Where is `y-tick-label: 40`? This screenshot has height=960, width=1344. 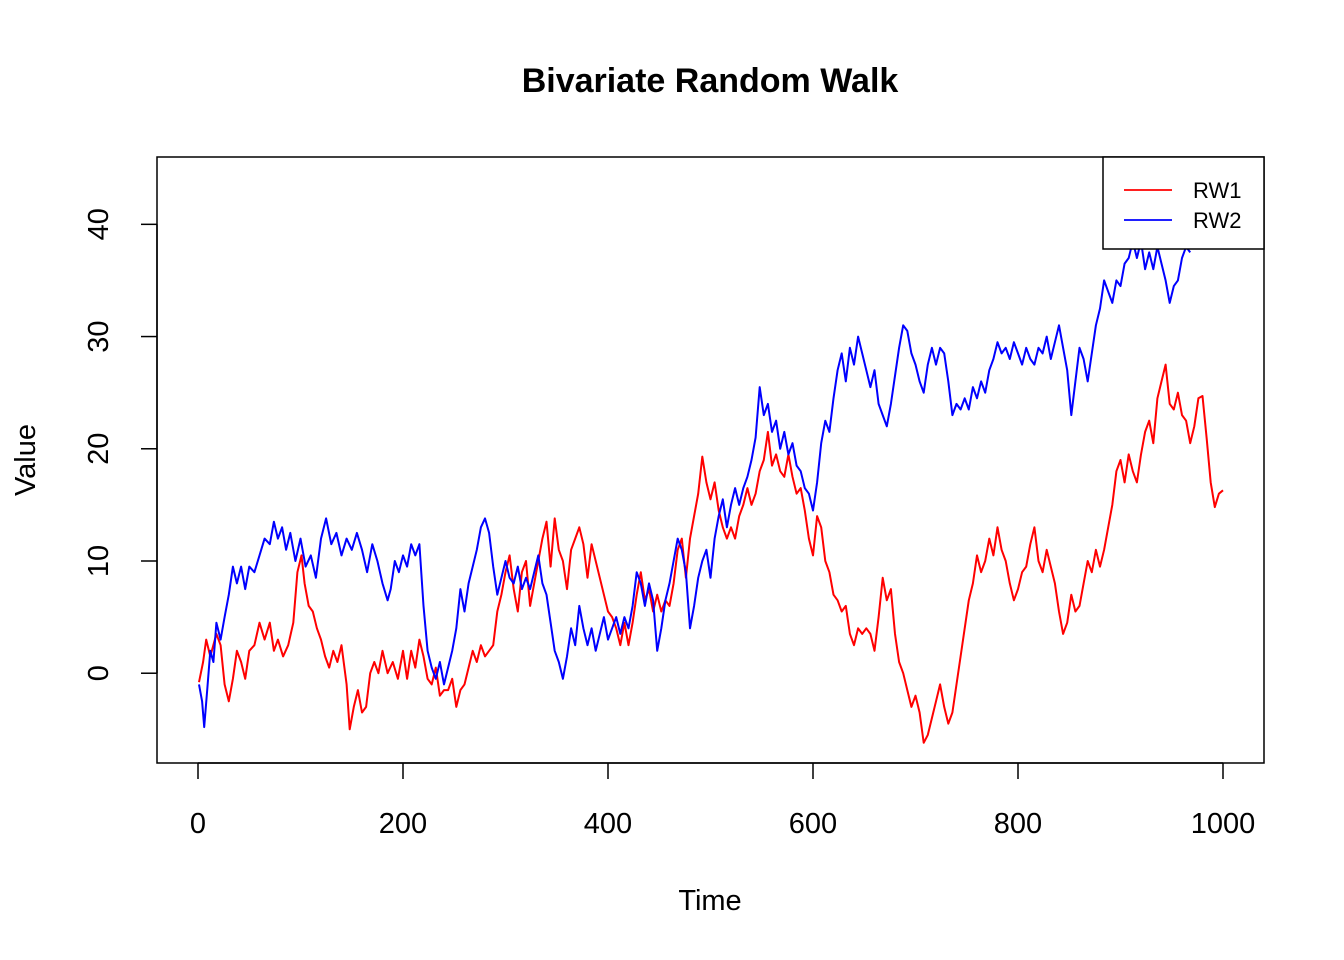 y-tick-label: 40 is located at coordinates (99, 224).